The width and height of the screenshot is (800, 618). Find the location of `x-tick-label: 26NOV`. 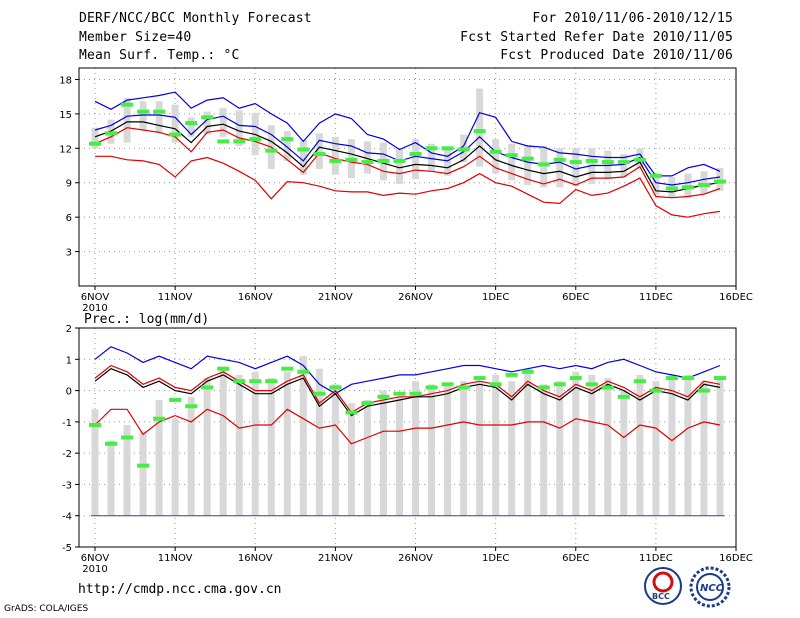

x-tick-label: 26NOV is located at coordinates (415, 297).